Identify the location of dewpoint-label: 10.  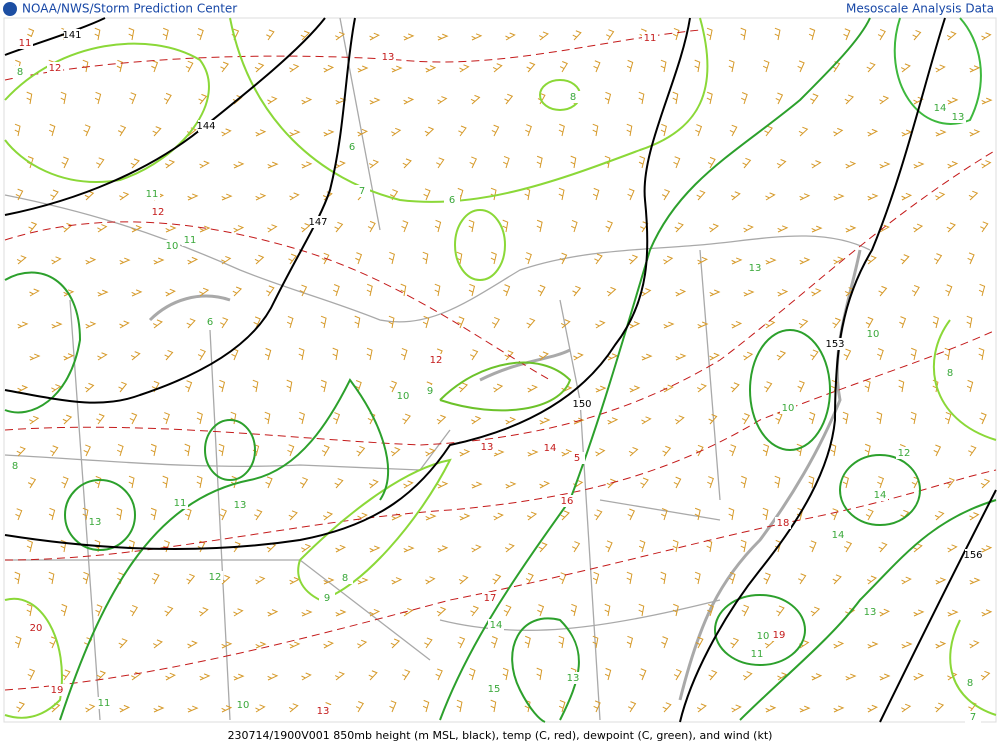
(403, 396).